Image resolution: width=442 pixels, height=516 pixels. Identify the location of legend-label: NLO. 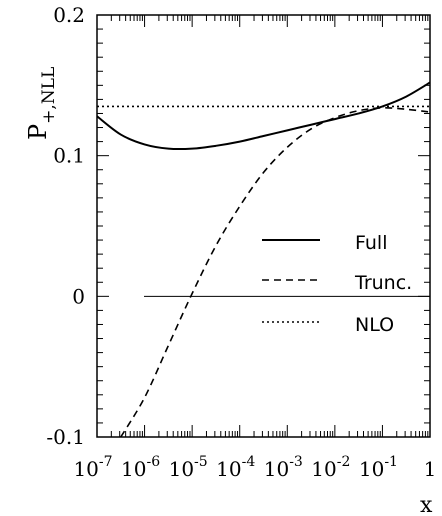
(374, 325).